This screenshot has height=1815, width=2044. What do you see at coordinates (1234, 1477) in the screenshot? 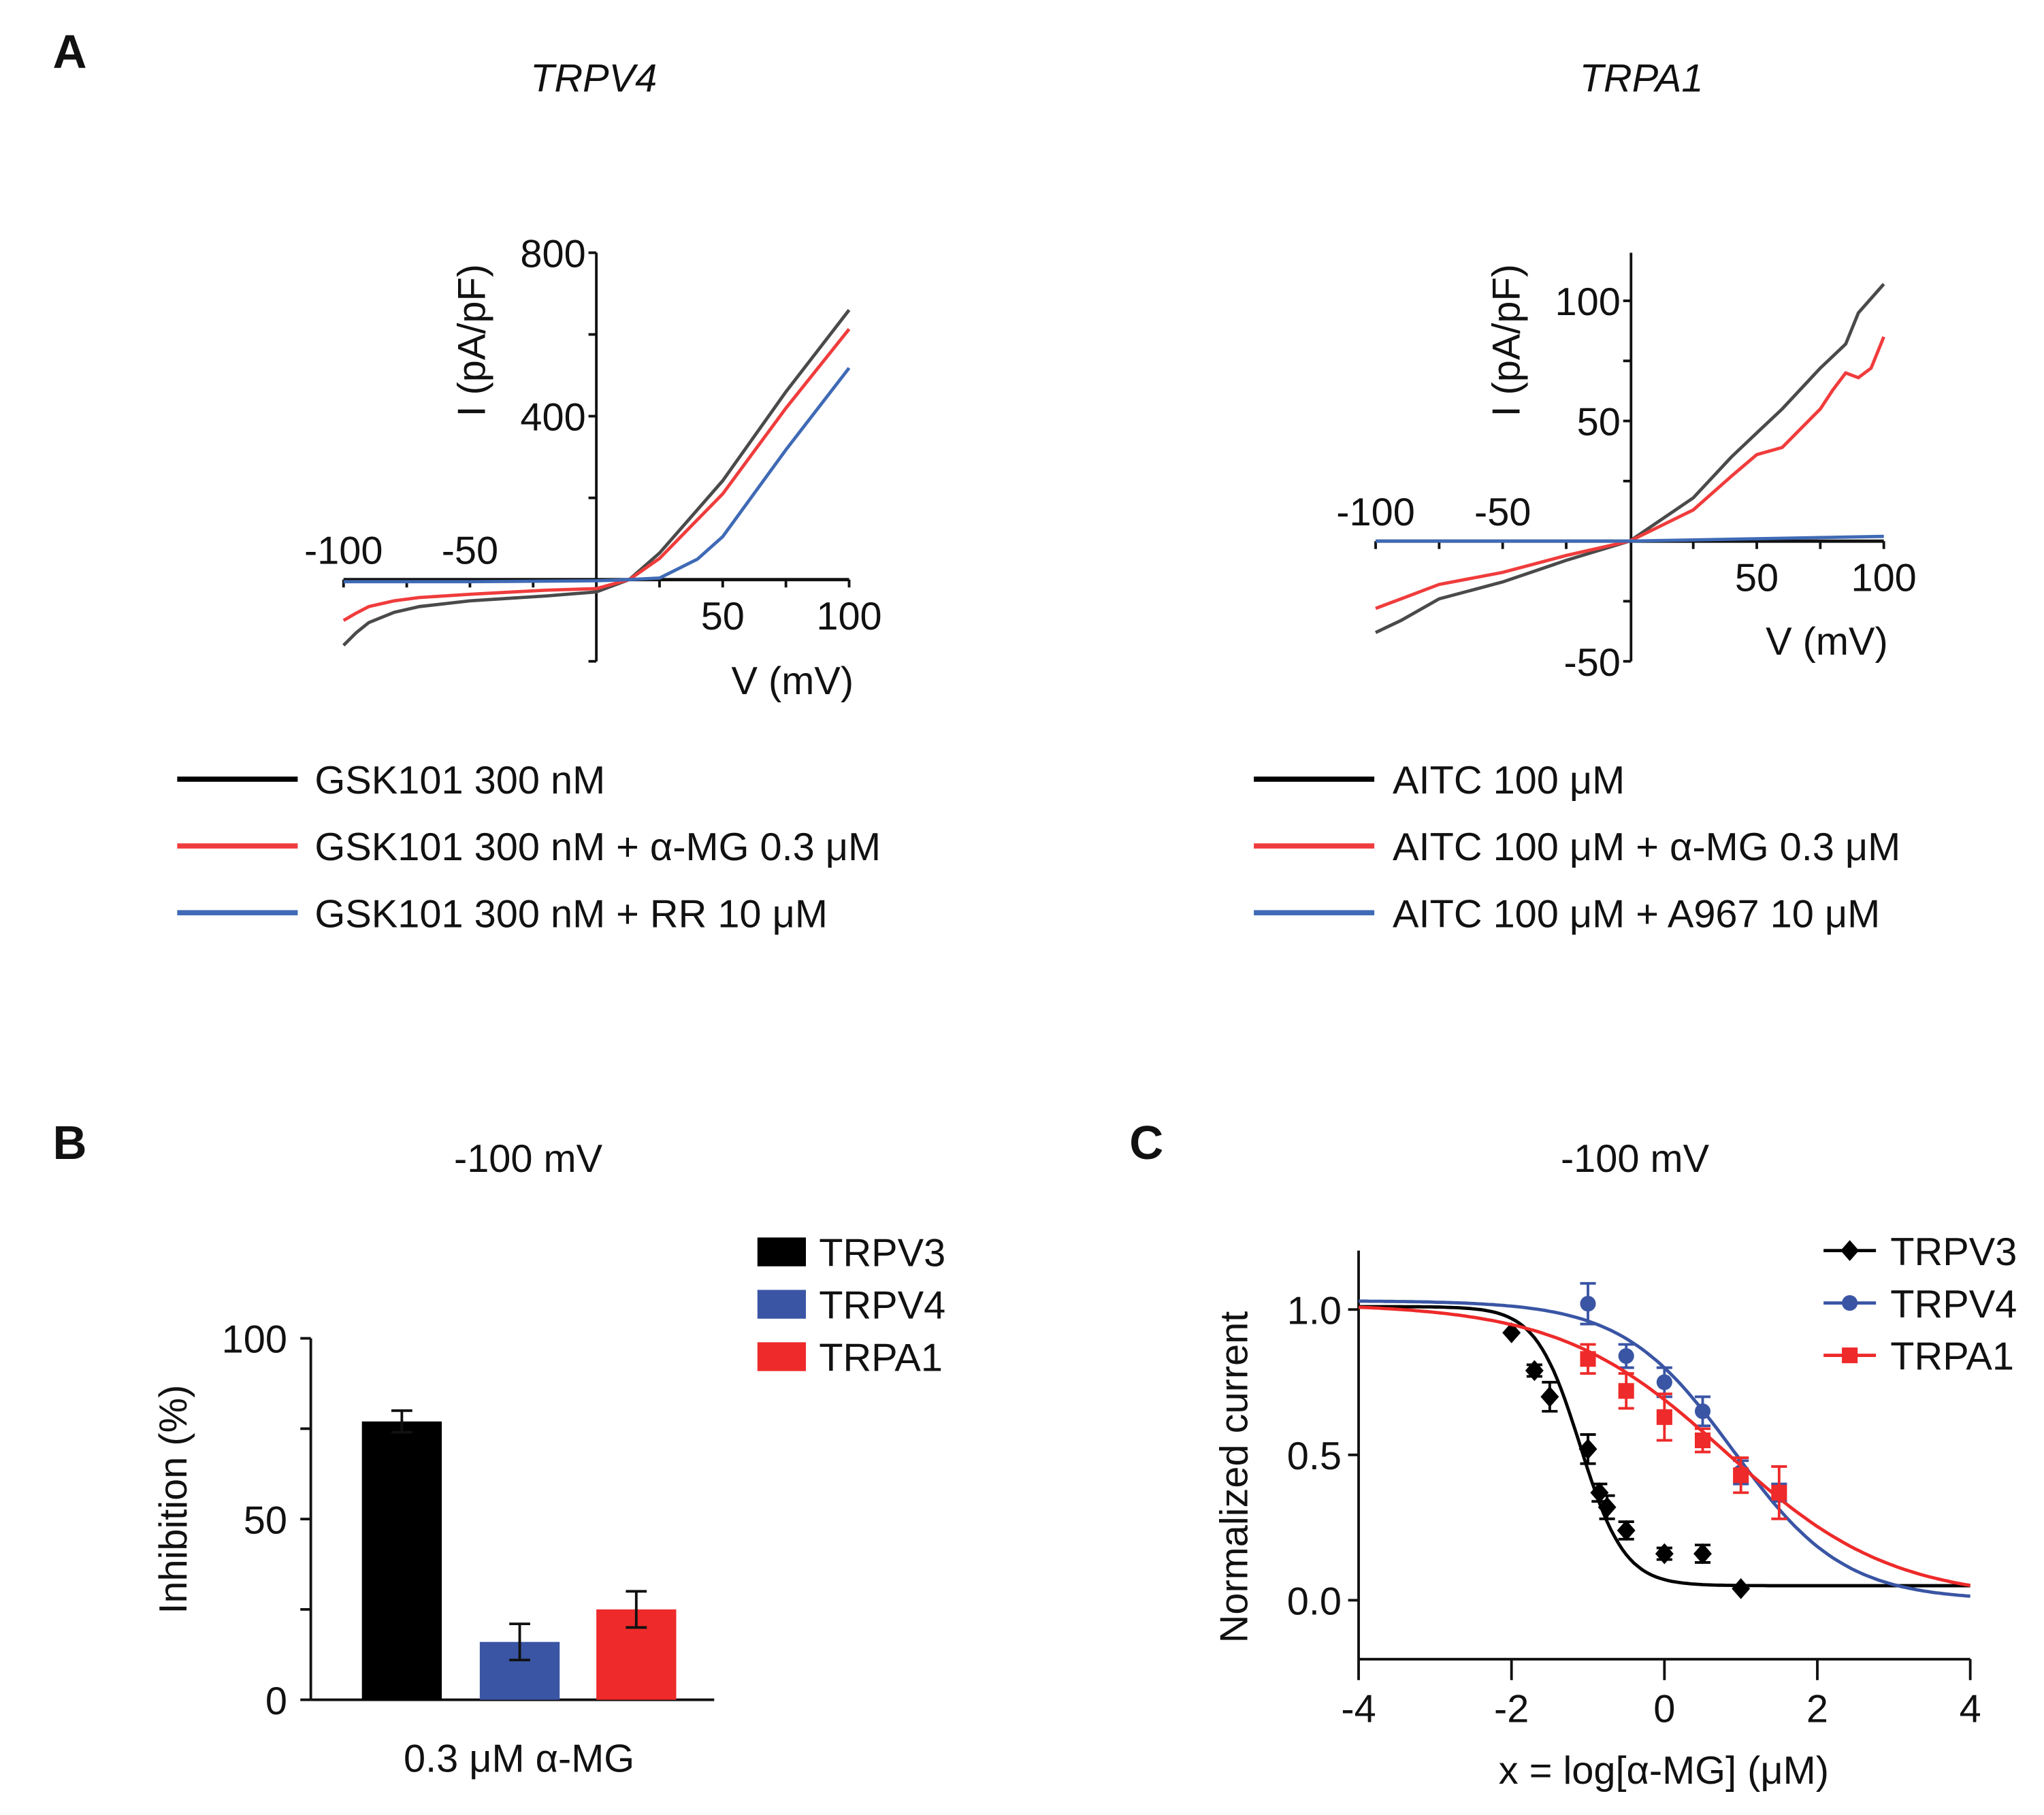
I see `y-axis-label: Normalized current` at bounding box center [1234, 1477].